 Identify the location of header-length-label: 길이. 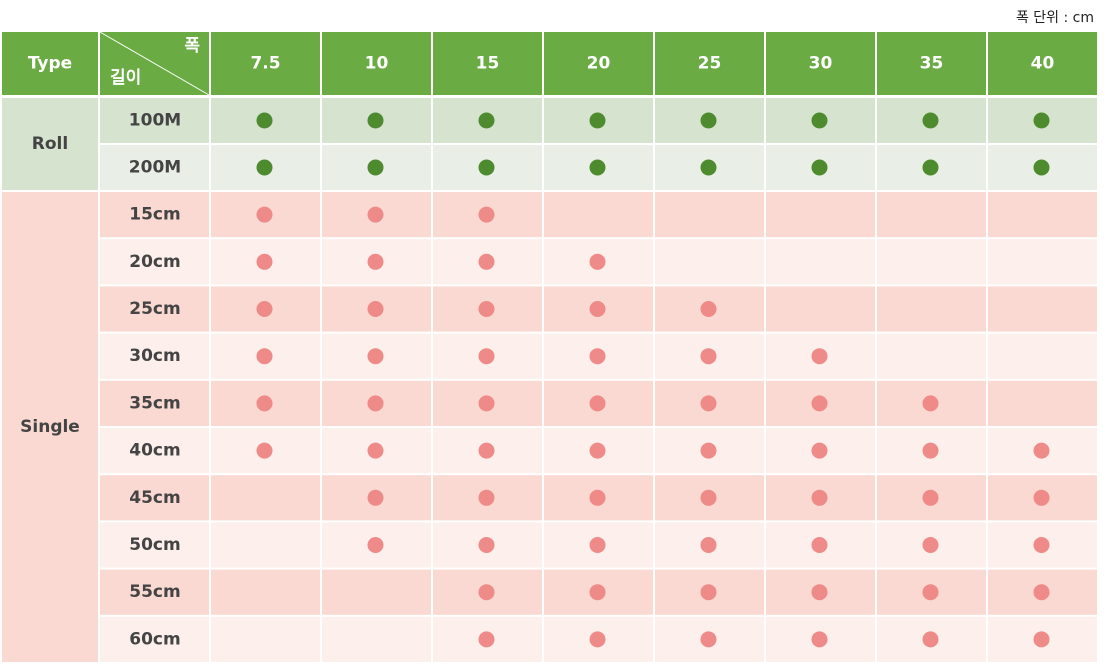
(125, 78).